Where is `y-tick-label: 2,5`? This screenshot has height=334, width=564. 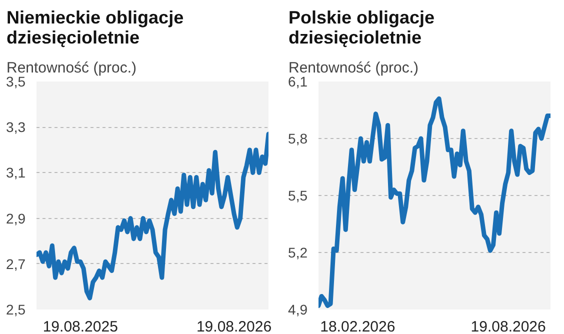
y-tick-label: 2,5 is located at coordinates (16, 310).